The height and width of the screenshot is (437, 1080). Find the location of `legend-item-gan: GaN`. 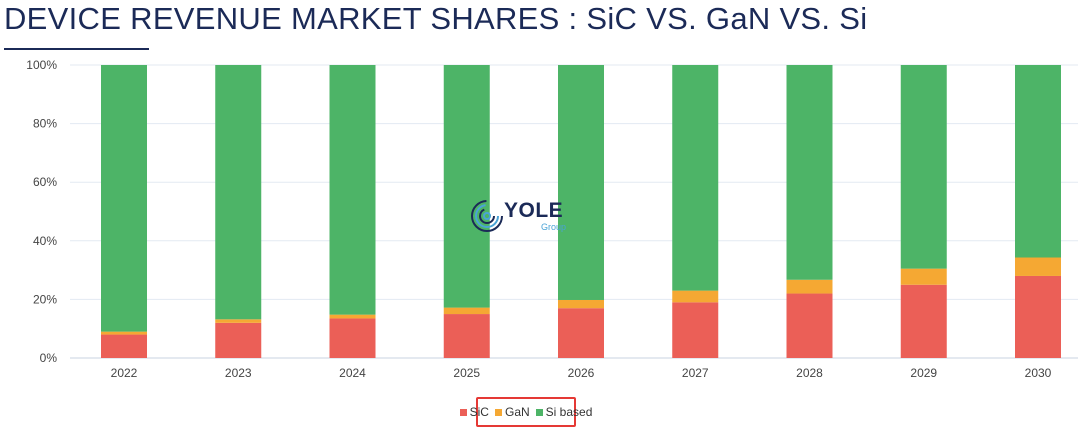

legend-item-gan: GaN is located at coordinates (512, 412).